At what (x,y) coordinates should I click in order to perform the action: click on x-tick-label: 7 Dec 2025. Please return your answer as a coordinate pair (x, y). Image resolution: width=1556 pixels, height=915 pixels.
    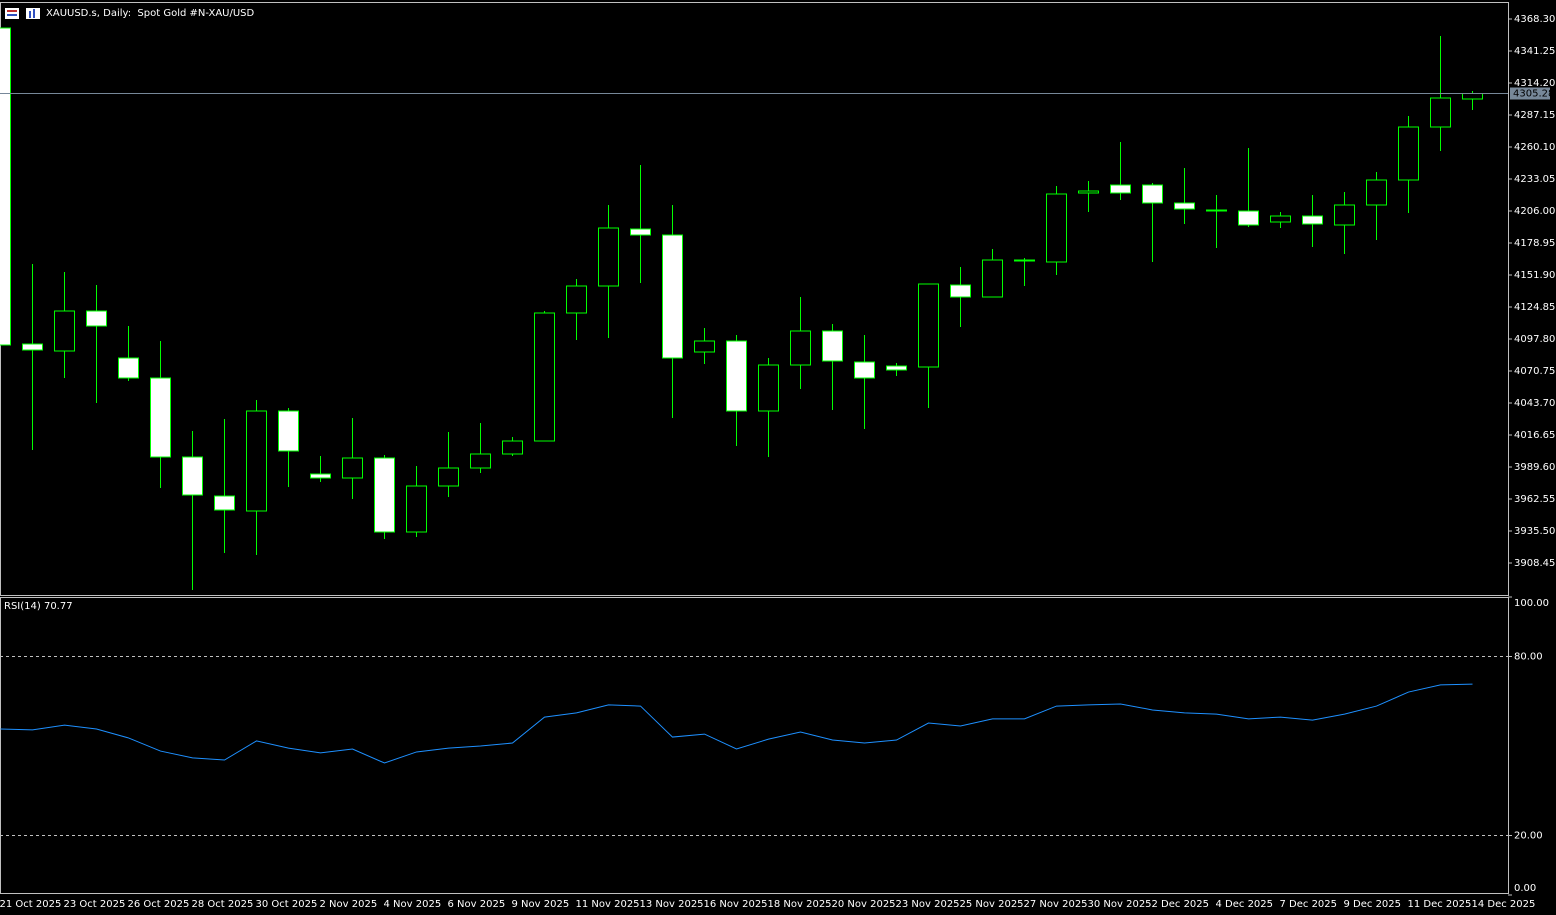
    Looking at the image, I should click on (1309, 904).